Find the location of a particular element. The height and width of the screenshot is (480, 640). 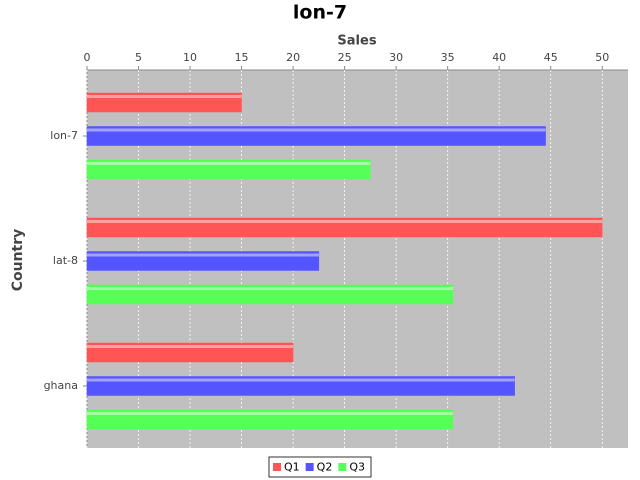

y-tick-label: lat-8 is located at coordinates (65, 260).